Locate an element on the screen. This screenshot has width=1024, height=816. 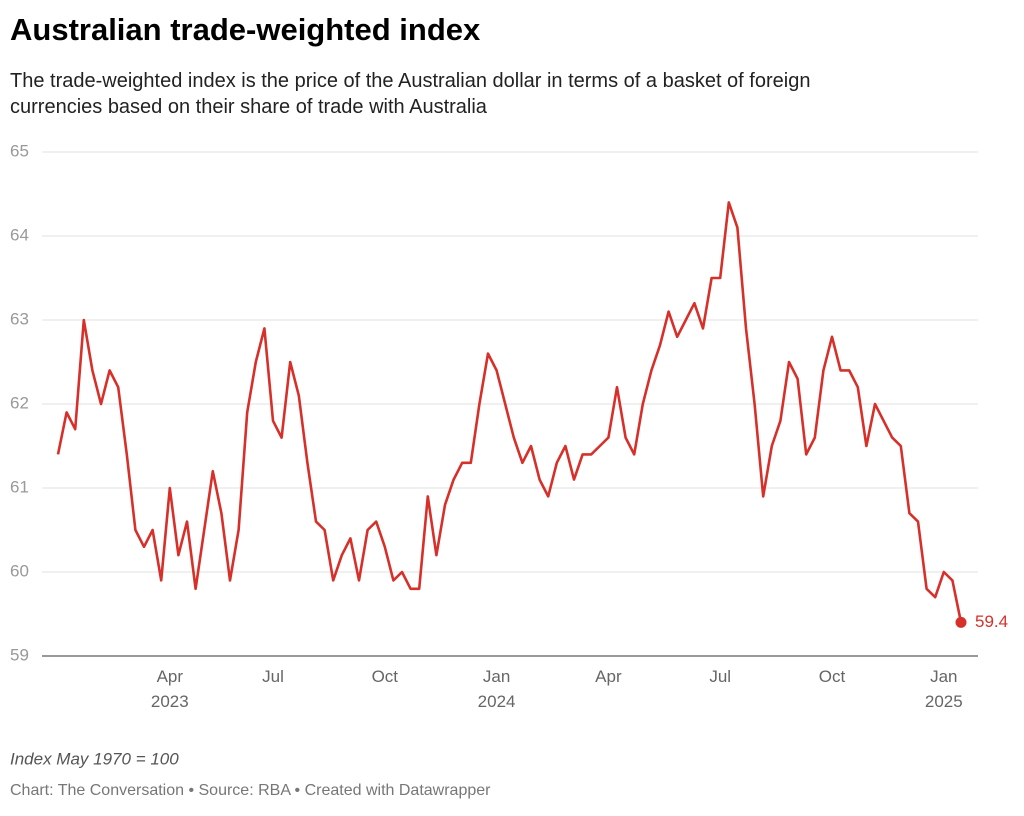
y-tick-label: 64 is located at coordinates (19, 234).